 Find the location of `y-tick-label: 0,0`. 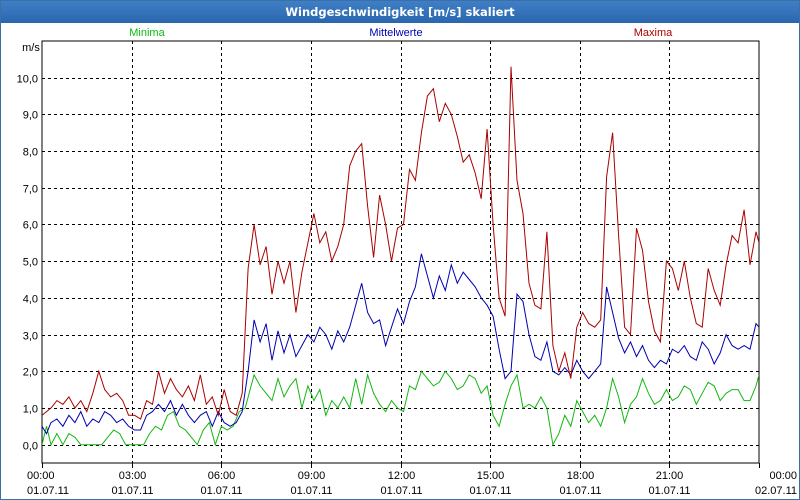

y-tick-label: 0,0 is located at coordinates (30, 447).